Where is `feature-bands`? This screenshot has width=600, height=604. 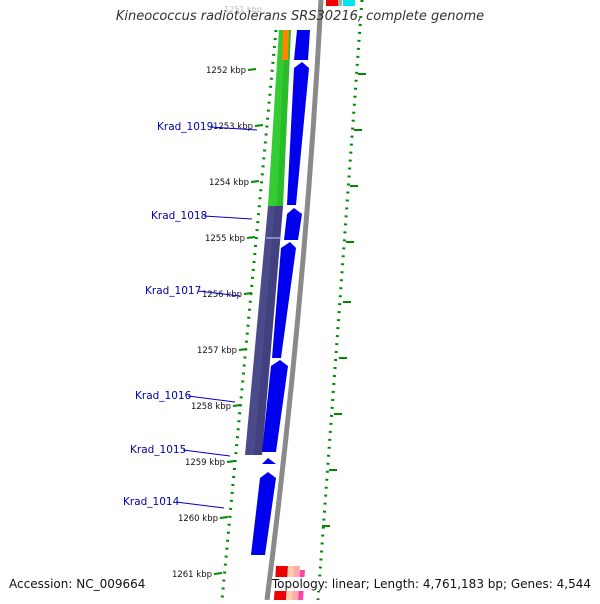
feature-bands is located at coordinates (268, 242).